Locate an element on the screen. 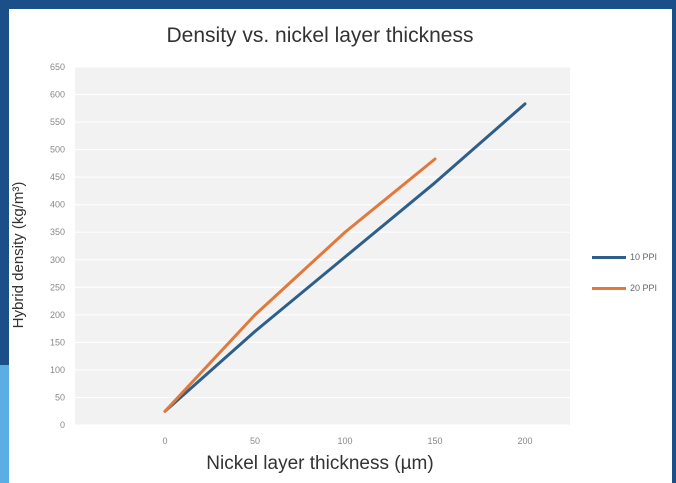 This screenshot has height=483, width=676. chart-legend: 10 PPI 20 PPI is located at coordinates (624, 281).